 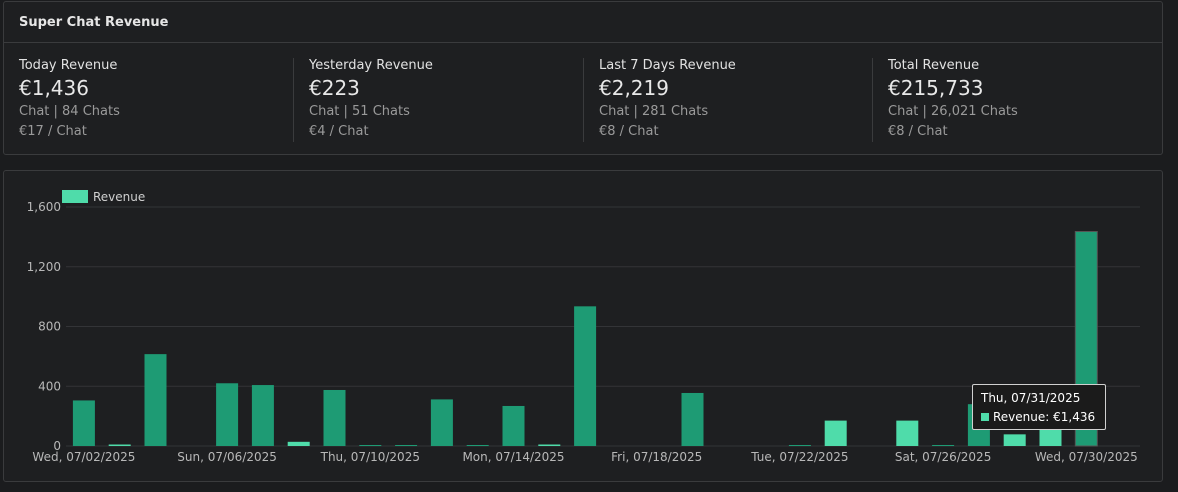 What do you see at coordinates (583, 22) in the screenshot?
I see `card-title: Super Chat Revenue` at bounding box center [583, 22].